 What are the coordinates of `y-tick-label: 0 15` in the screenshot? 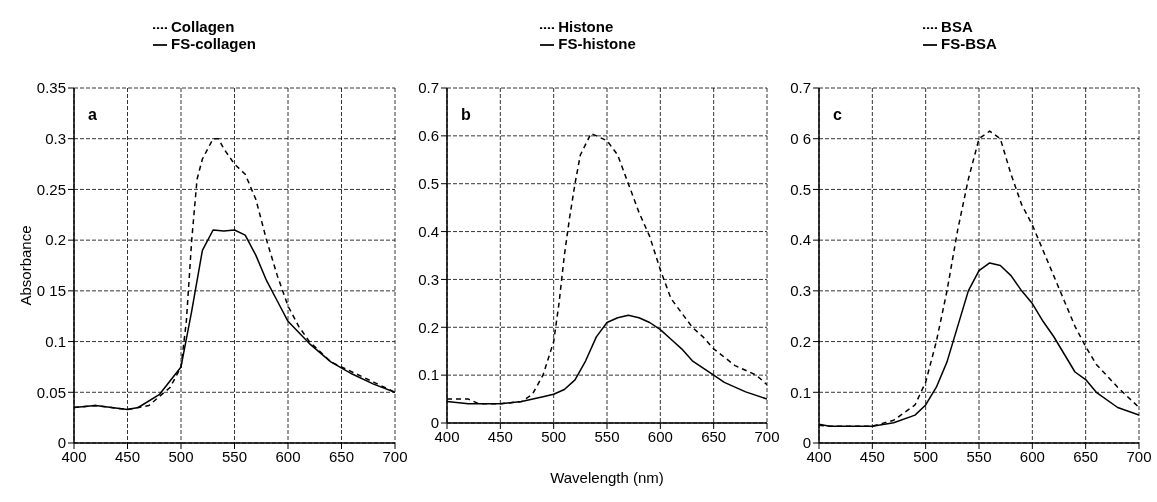 It's located at (51, 291).